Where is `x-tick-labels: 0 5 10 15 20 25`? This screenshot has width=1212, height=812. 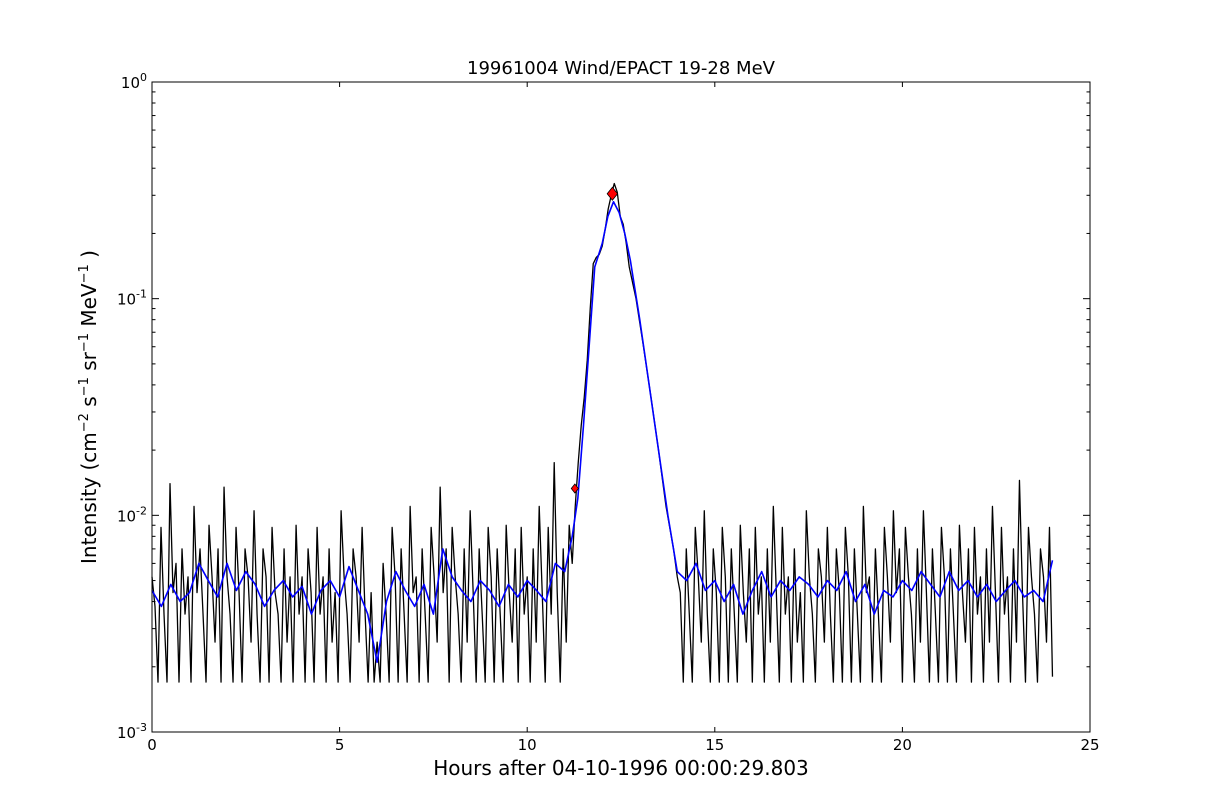 x-tick-labels: 0 5 10 15 20 25 is located at coordinates (623, 745).